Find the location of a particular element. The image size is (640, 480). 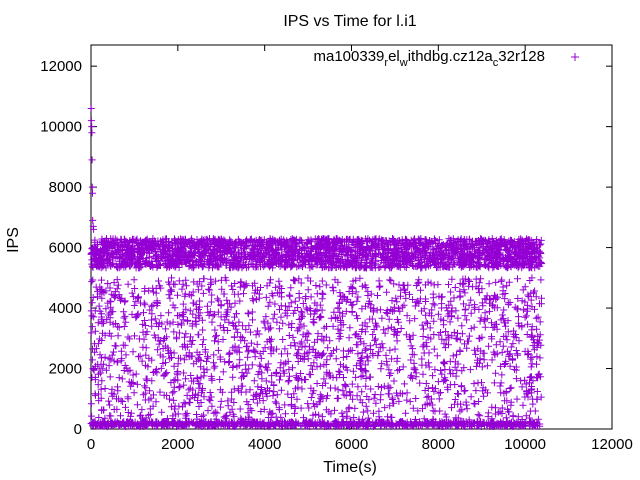

x-tick-label: 4000 is located at coordinates (264, 444).